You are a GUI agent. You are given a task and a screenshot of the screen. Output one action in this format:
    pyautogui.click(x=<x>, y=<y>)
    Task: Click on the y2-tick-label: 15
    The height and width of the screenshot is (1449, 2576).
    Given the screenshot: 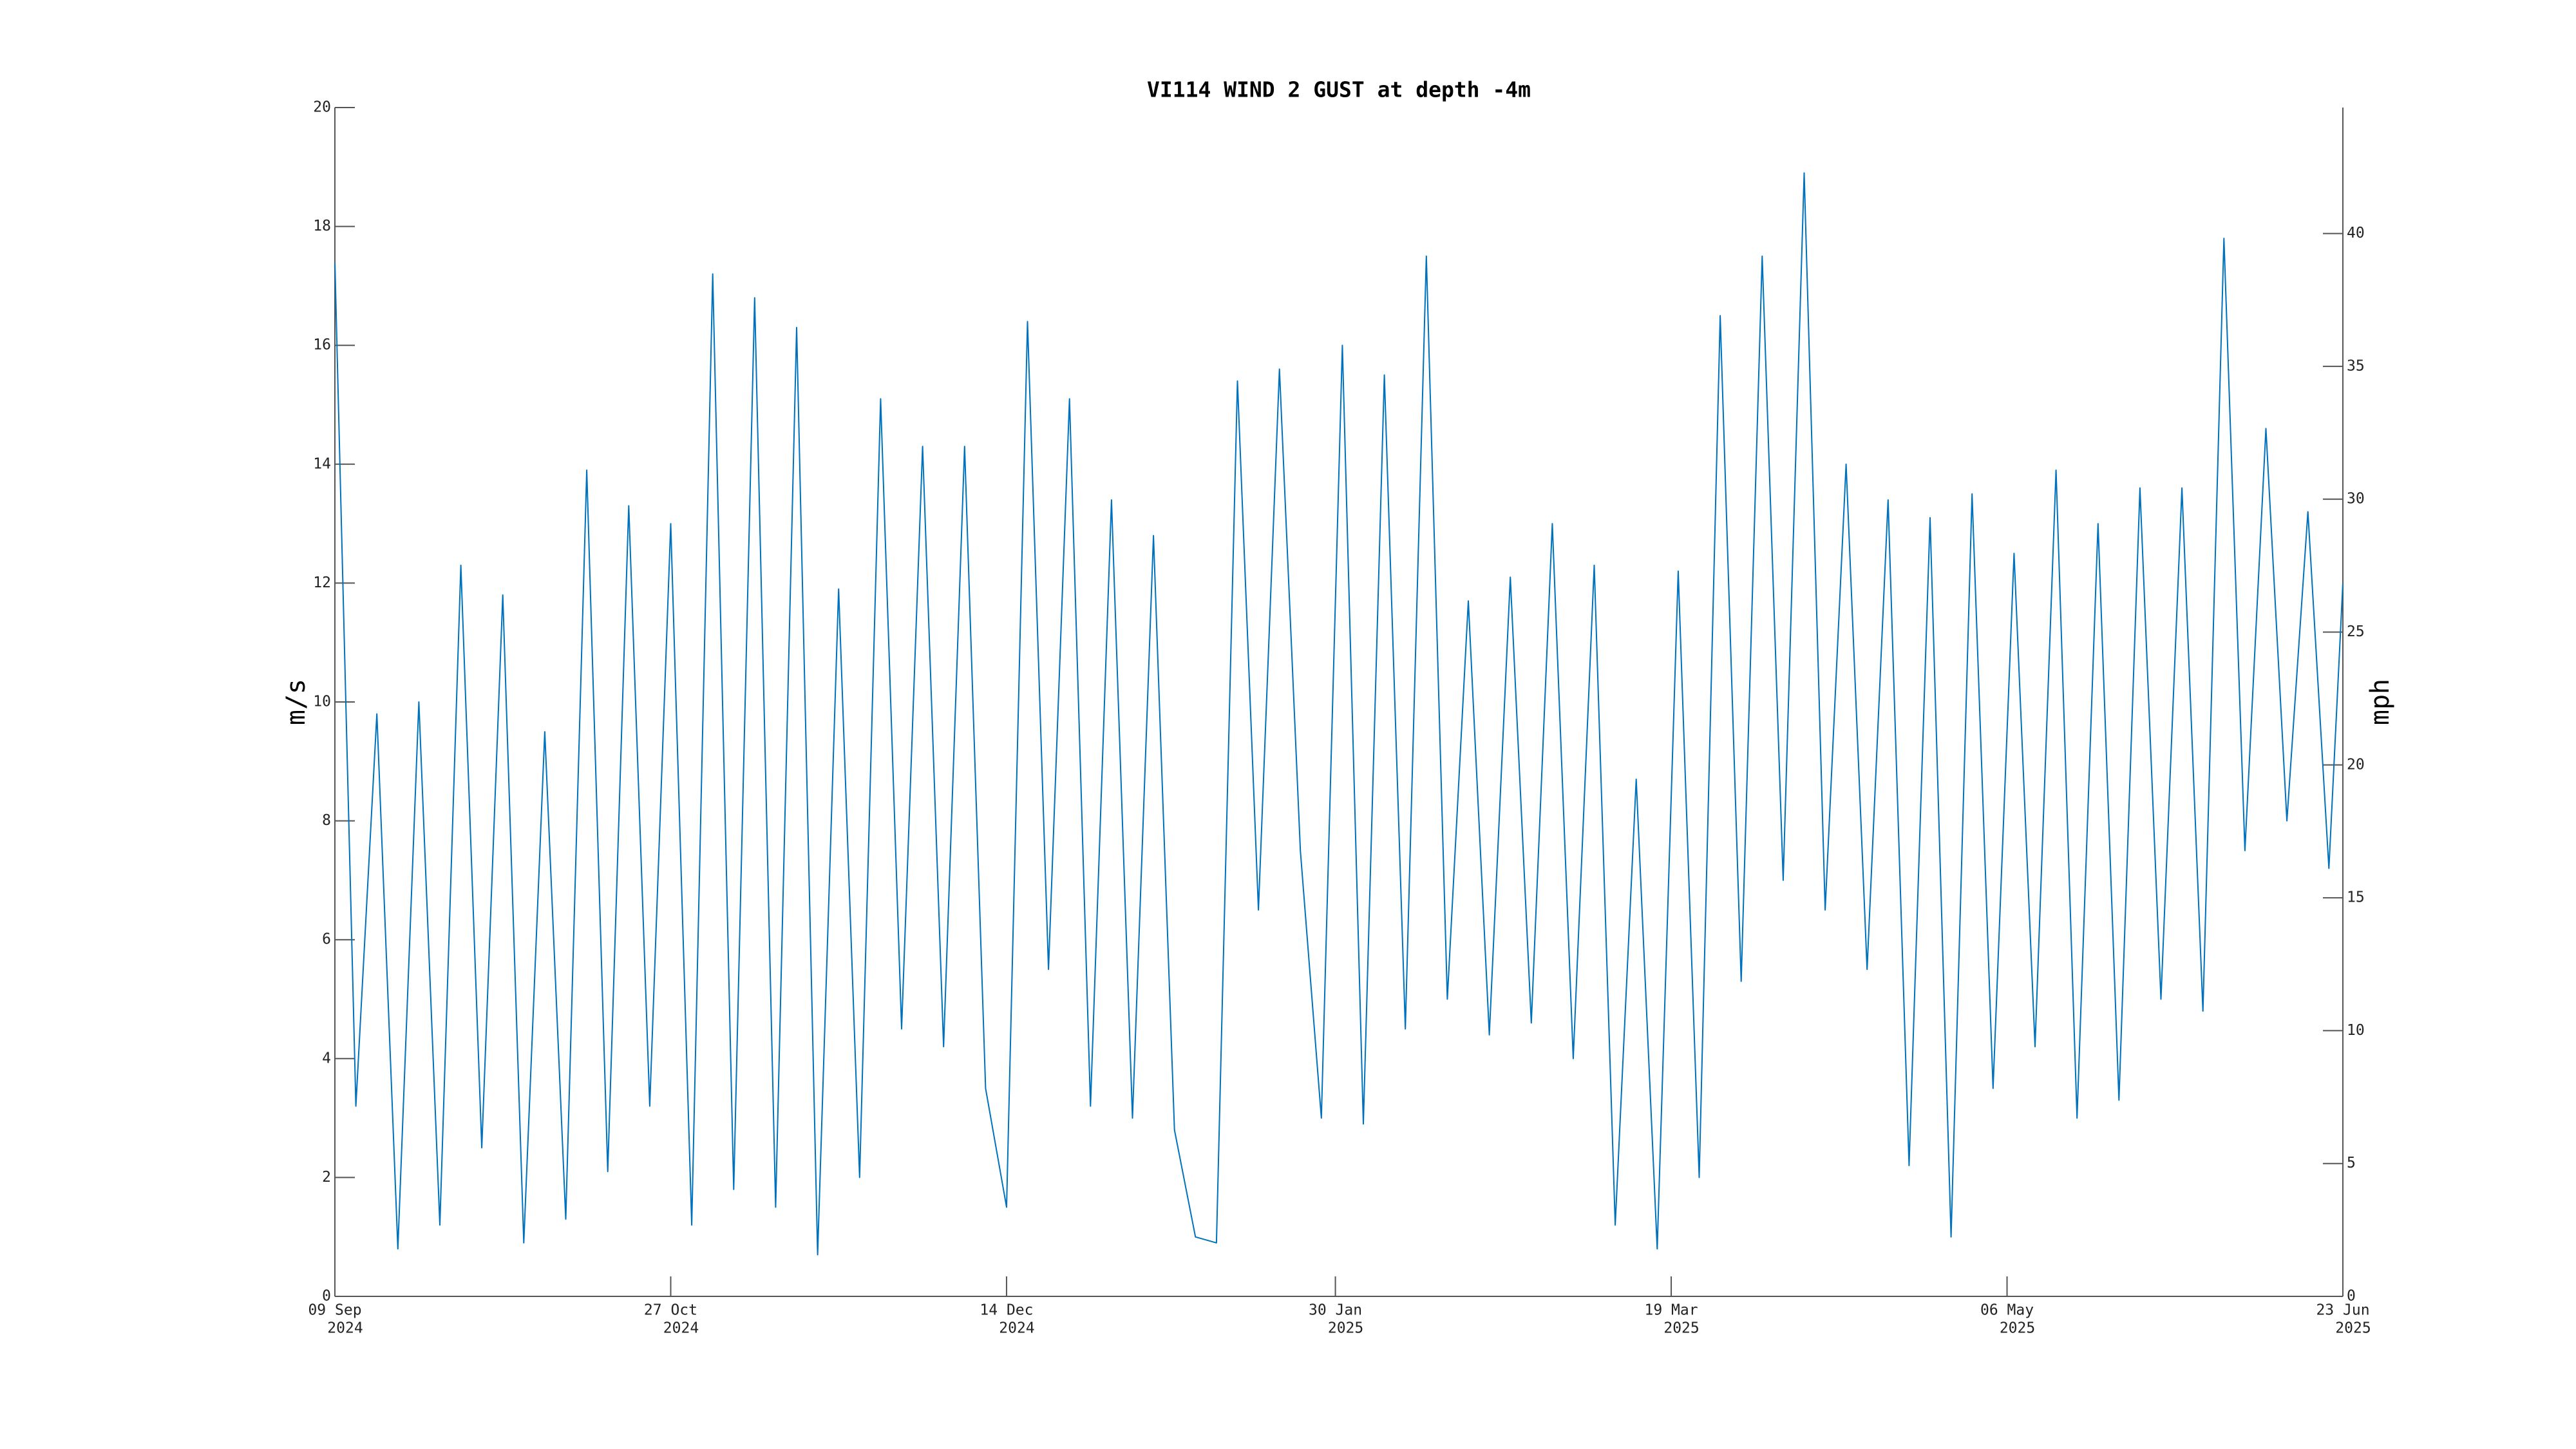 What is the action you would take?
    pyautogui.click(x=2356, y=898)
    